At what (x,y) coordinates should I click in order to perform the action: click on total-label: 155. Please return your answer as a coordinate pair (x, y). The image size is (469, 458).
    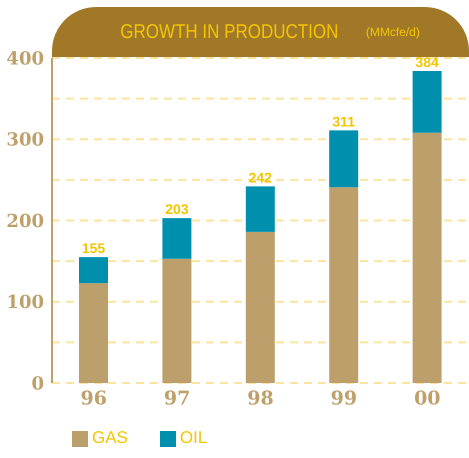
    Looking at the image, I should click on (94, 248).